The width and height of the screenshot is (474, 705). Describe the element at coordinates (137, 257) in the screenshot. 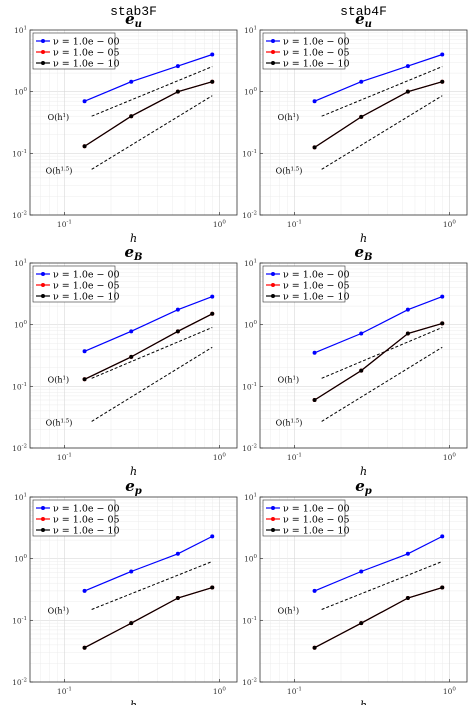

I see `chart-title-sub: B` at that location.